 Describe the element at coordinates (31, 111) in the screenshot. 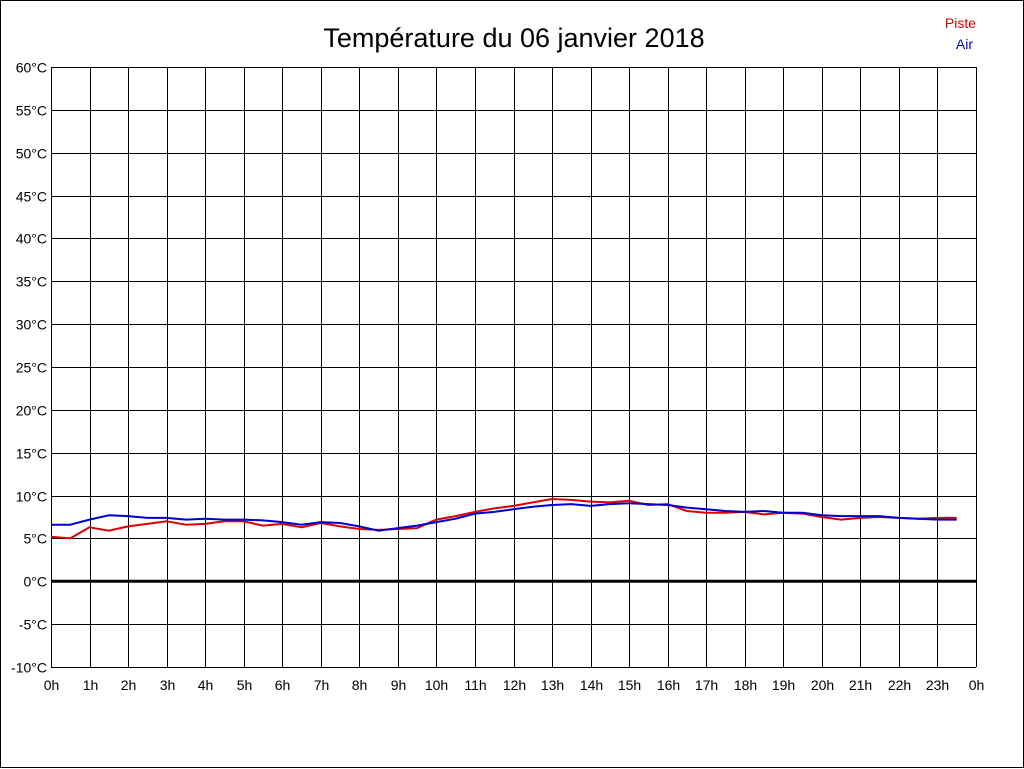

I see `y-tick-label: 55°C` at that location.